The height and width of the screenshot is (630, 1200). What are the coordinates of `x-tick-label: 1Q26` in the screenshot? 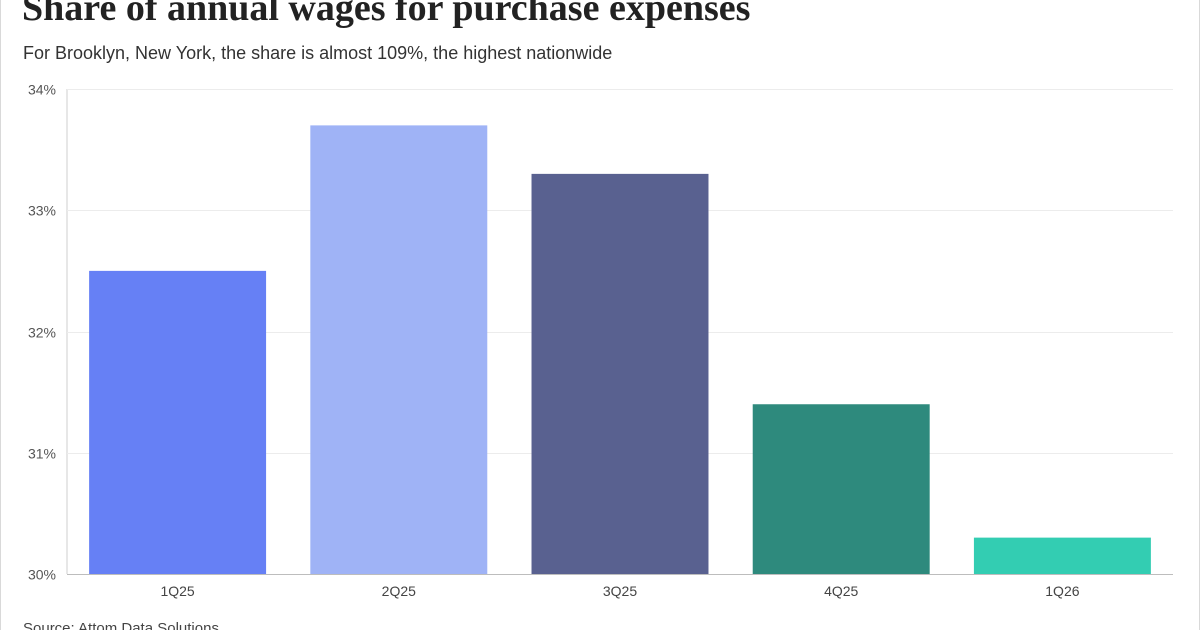 It's located at (1062, 591).